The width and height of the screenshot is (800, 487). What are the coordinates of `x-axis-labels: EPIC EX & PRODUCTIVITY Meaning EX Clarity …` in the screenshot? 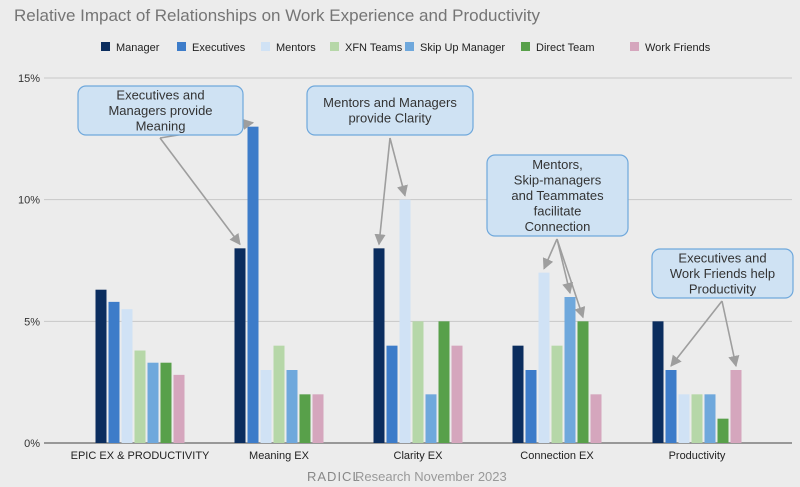 It's located at (398, 456).